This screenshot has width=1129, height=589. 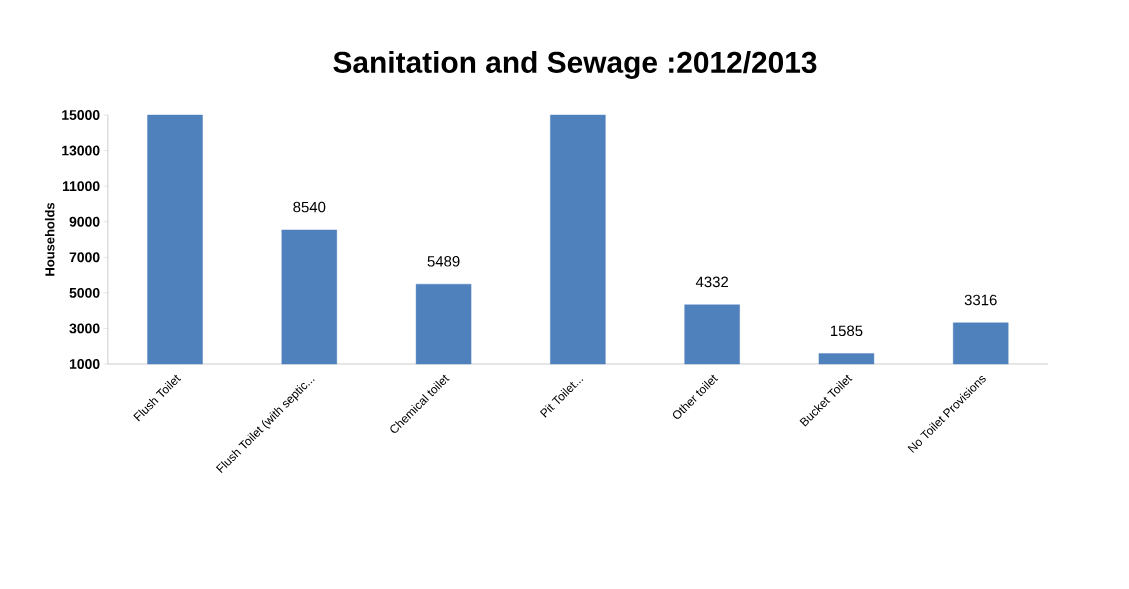 What do you see at coordinates (84, 221) in the screenshot?
I see `y-tick-label: 9000` at bounding box center [84, 221].